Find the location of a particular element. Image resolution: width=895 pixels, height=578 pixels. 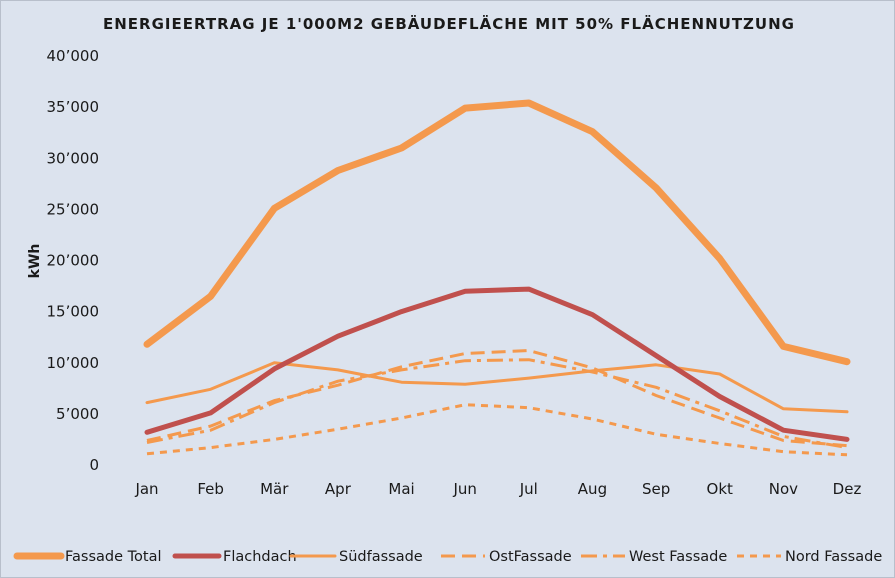

y-tick-label: 5’000 is located at coordinates (77, 414).